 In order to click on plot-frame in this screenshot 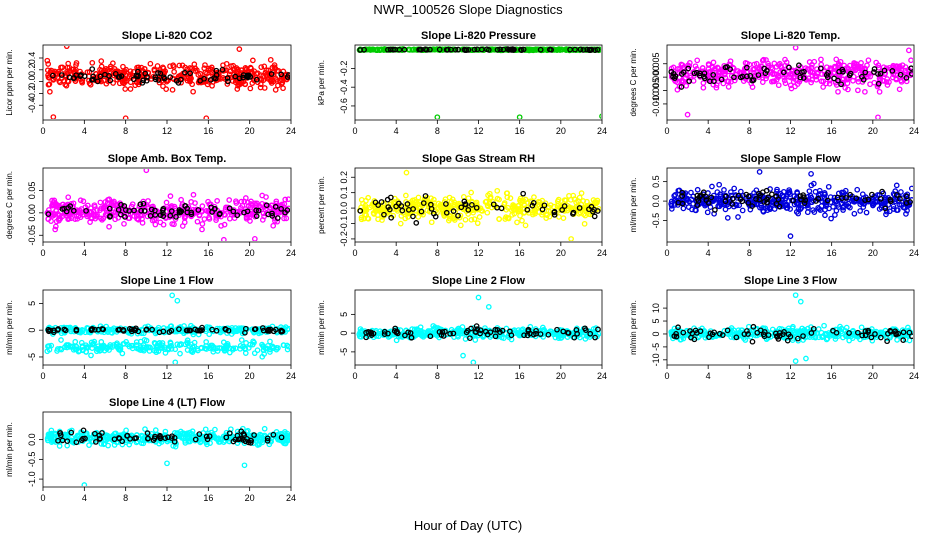, I will do `click(167, 449)`.